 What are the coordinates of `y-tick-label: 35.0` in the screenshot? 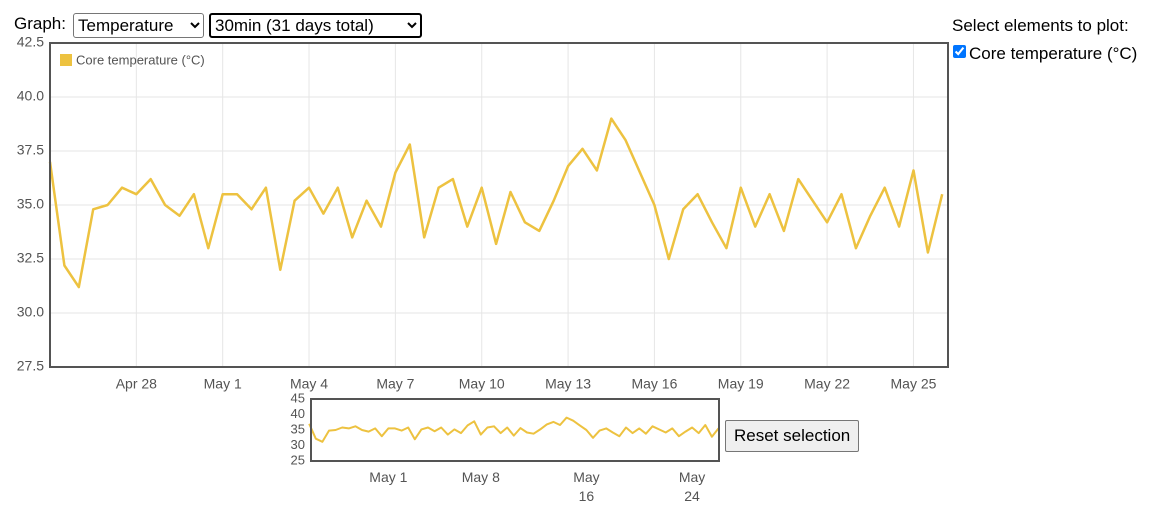 It's located at (30, 204).